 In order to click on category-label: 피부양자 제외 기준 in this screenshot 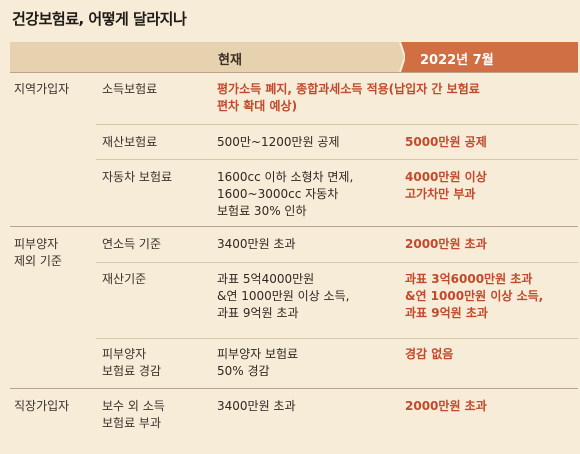, I will do `click(38, 253)`.